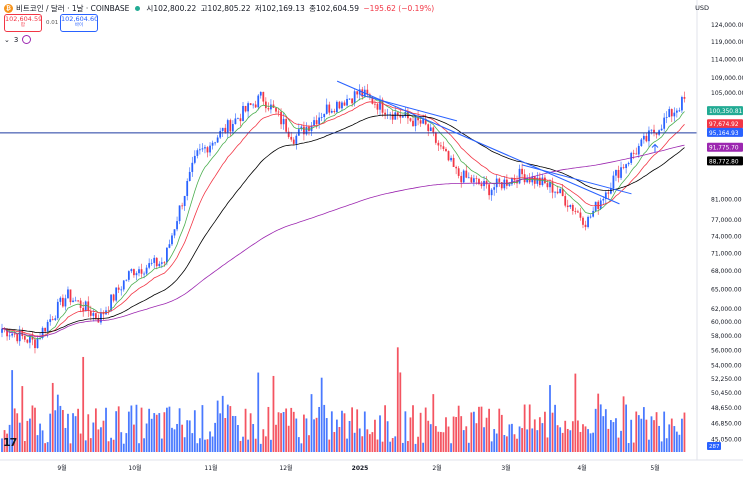 The width and height of the screenshot is (743, 479). Describe the element at coordinates (408, 108) in the screenshot. I see `trendline-upper` at that location.